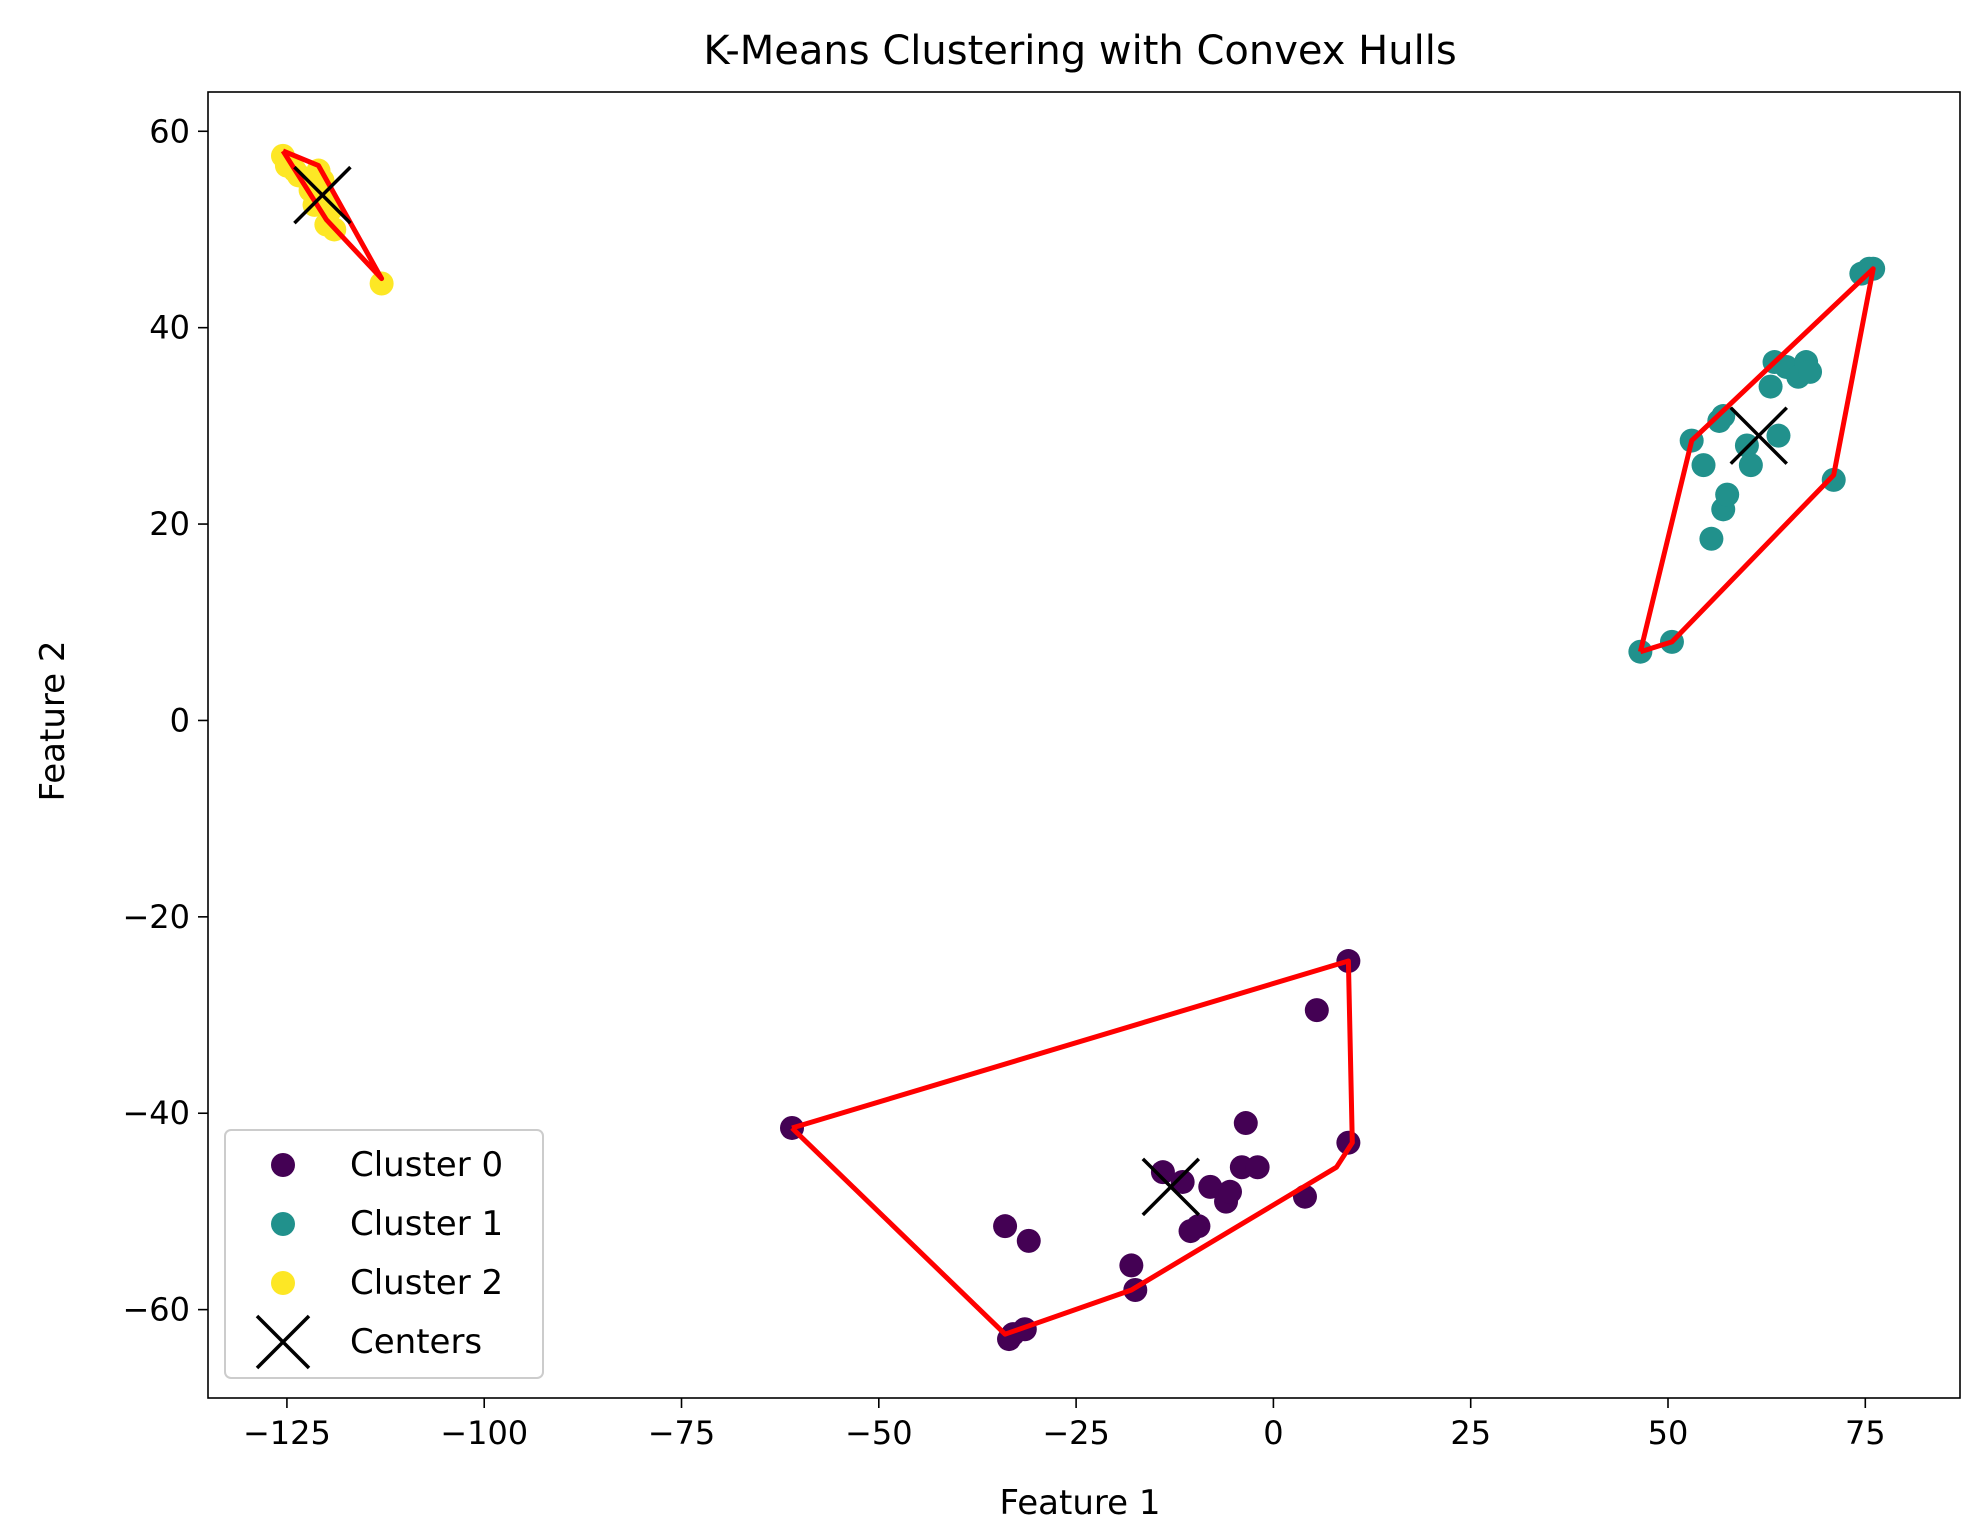 The height and width of the screenshot is (1535, 1986). Describe the element at coordinates (879, 1433) in the screenshot. I see `x-tick-label: −50` at that location.